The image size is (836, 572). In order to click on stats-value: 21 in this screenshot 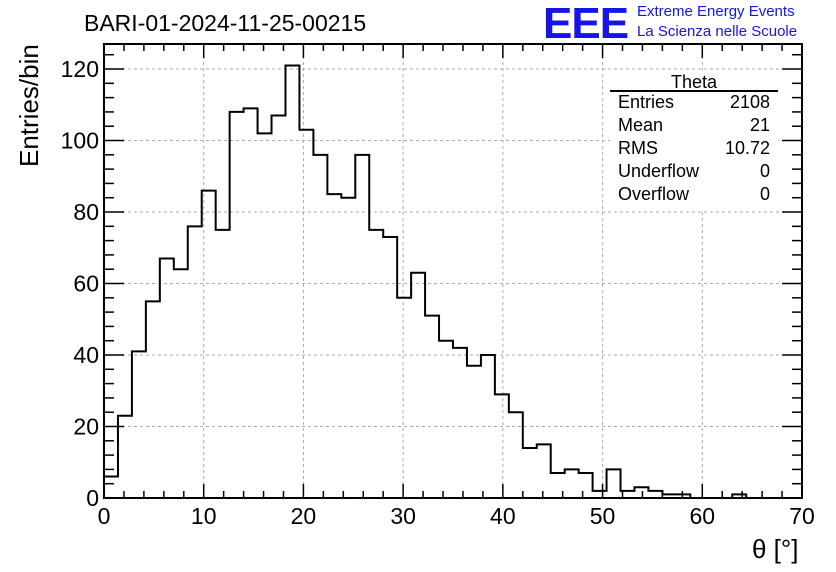, I will do `click(759, 125)`.